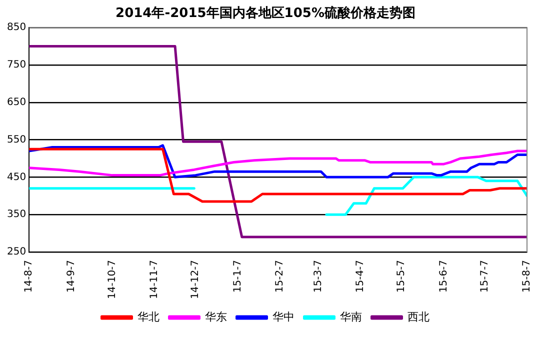 This screenshot has height=337, width=553. Describe the element at coordinates (238, 276) in the screenshot. I see `x-tick-label: 15-1-7` at that location.